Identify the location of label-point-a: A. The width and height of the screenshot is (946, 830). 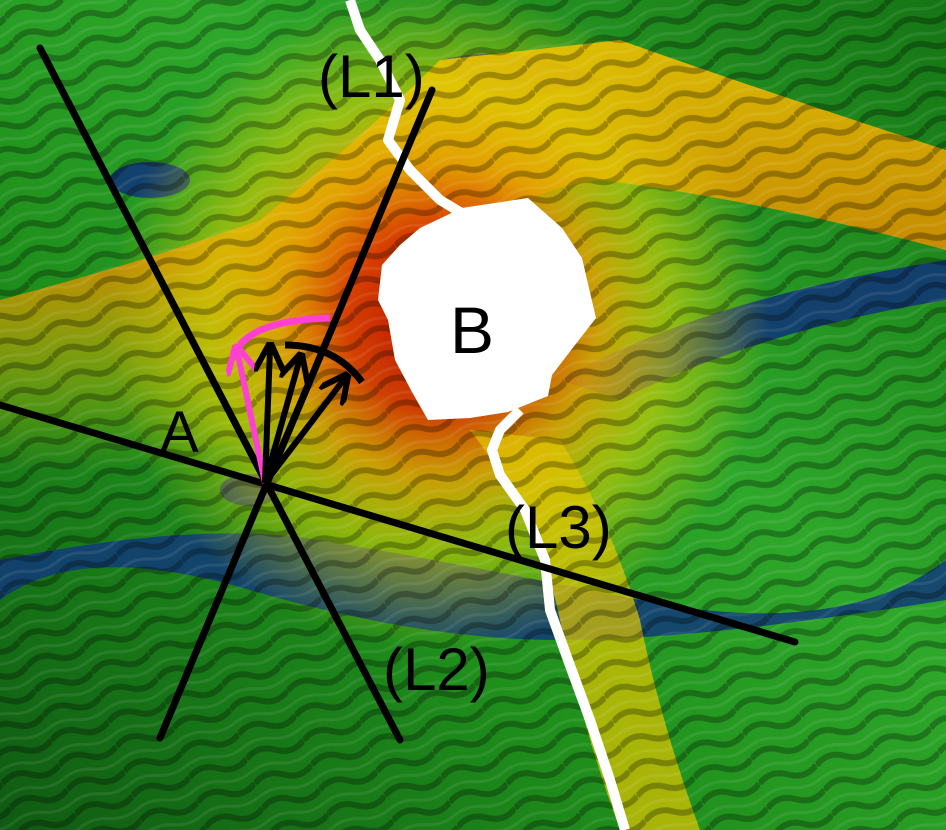
(179, 432).